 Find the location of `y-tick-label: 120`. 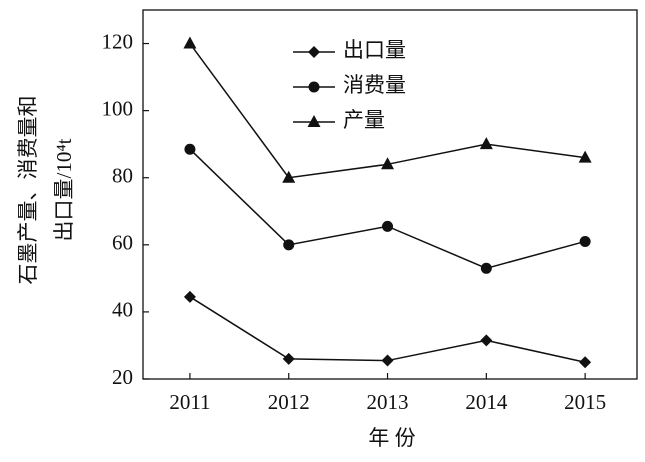

y-tick-label: 120 is located at coordinates (118, 41).